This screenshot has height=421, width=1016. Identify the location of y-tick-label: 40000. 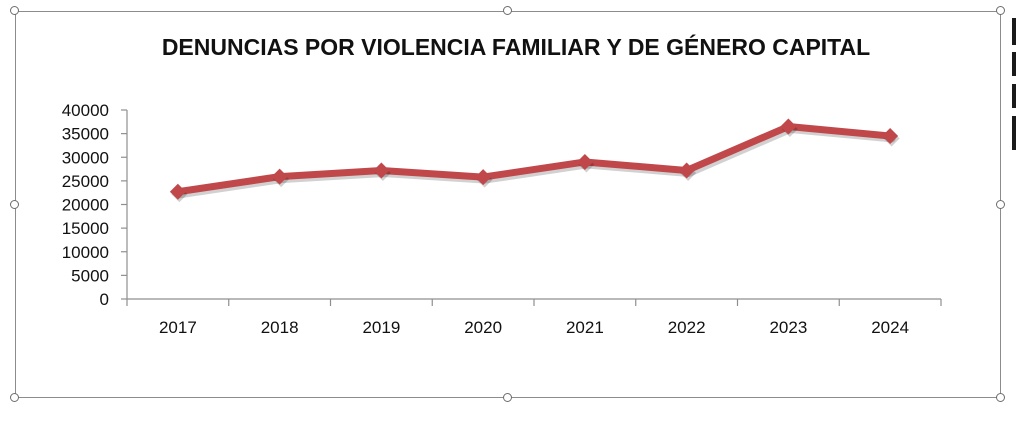
(85, 110).